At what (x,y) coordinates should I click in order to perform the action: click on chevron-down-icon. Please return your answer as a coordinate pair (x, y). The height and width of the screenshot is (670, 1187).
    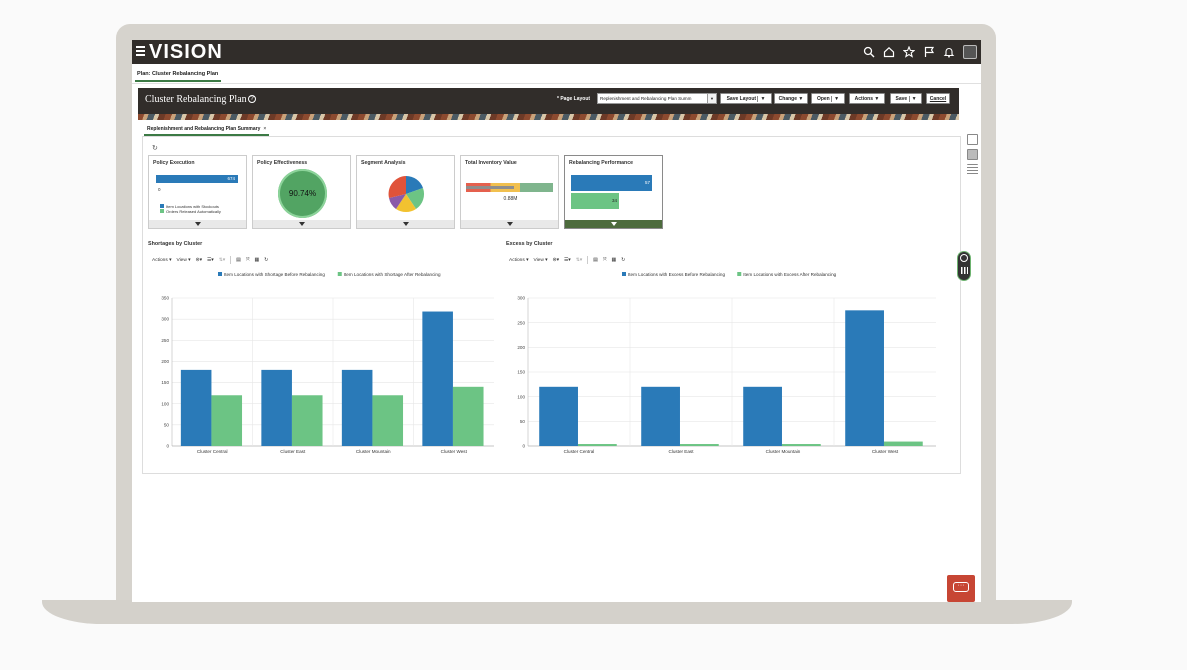
    Looking at the image, I should click on (406, 224).